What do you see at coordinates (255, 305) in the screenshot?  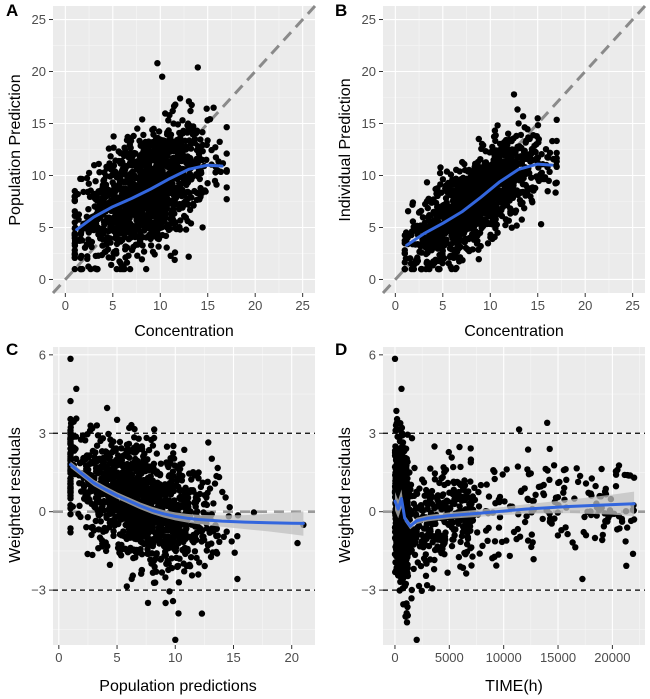 I see `a-xtick-label: 20` at bounding box center [255, 305].